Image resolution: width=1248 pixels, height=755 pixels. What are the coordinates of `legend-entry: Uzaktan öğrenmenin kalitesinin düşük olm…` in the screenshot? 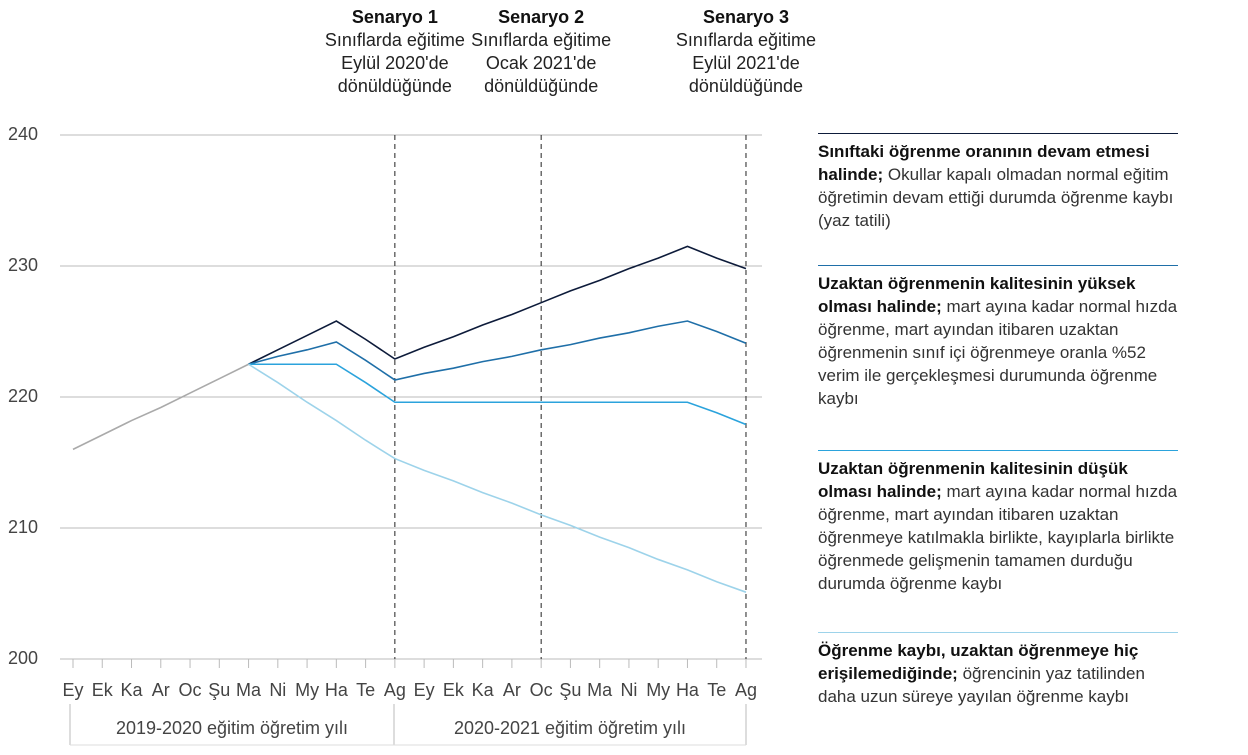 It's located at (998, 522).